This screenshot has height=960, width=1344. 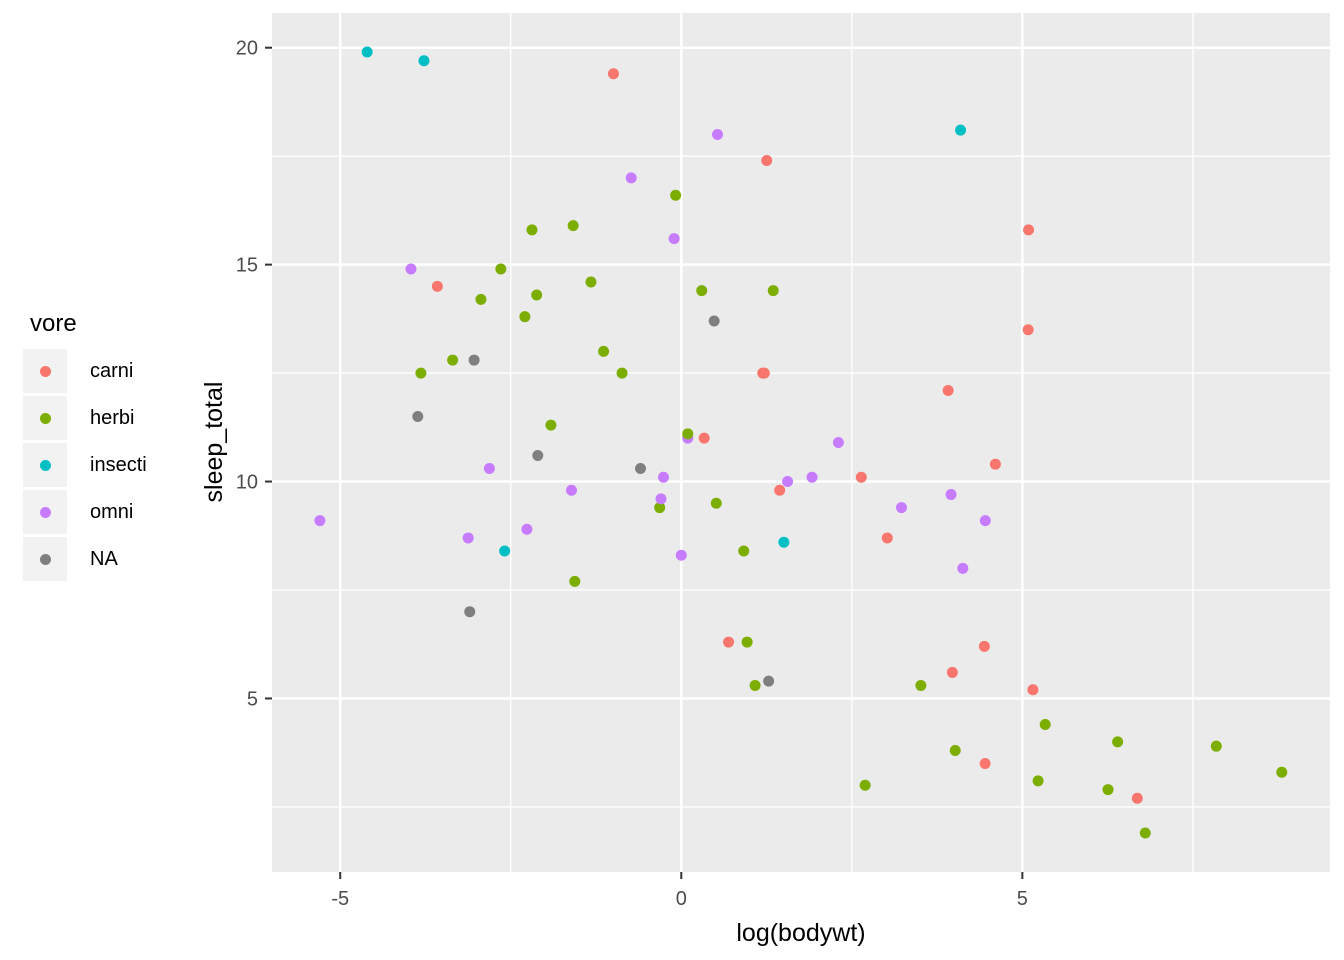 I want to click on x-axis-title: log(bodywt), so click(x=801, y=933).